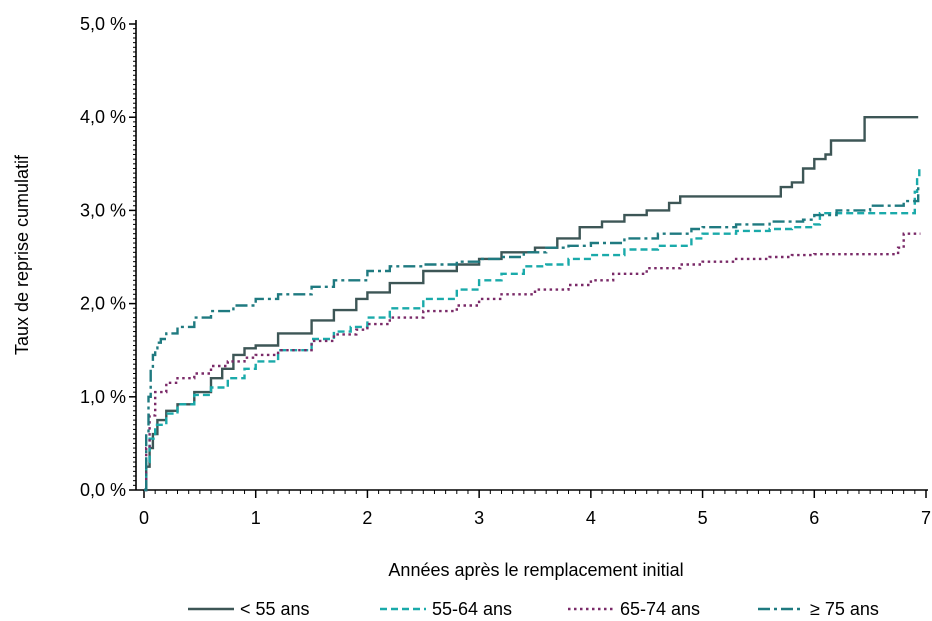 This screenshot has height=621, width=932. What do you see at coordinates (479, 518) in the screenshot?
I see `x-tick-label: 3` at bounding box center [479, 518].